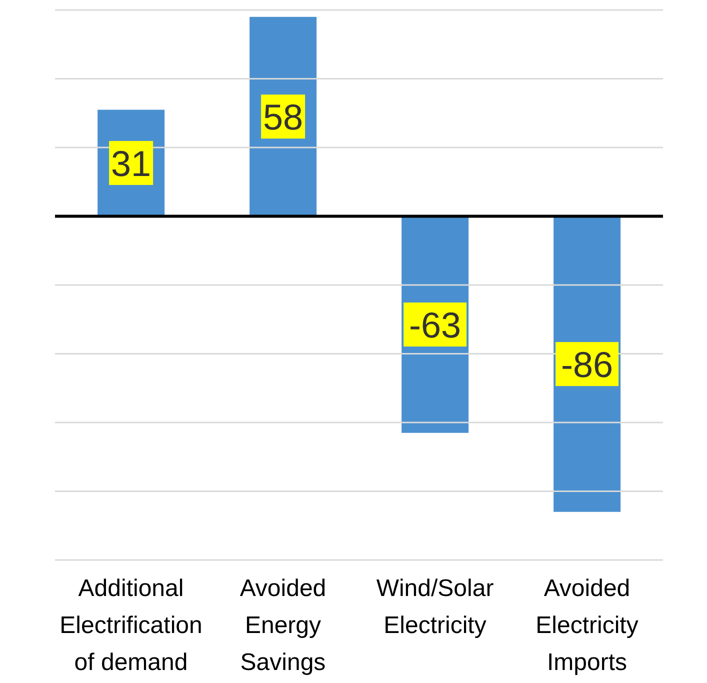  Describe the element at coordinates (131, 163) in the screenshot. I see `data-label: 31` at that location.